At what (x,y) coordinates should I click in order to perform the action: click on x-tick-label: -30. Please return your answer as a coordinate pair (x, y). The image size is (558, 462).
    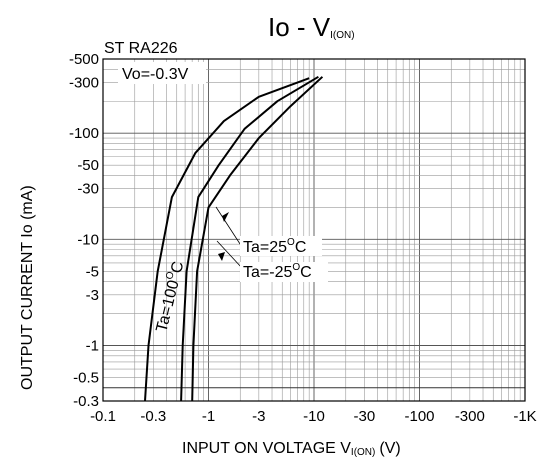
    Looking at the image, I should click on (364, 416).